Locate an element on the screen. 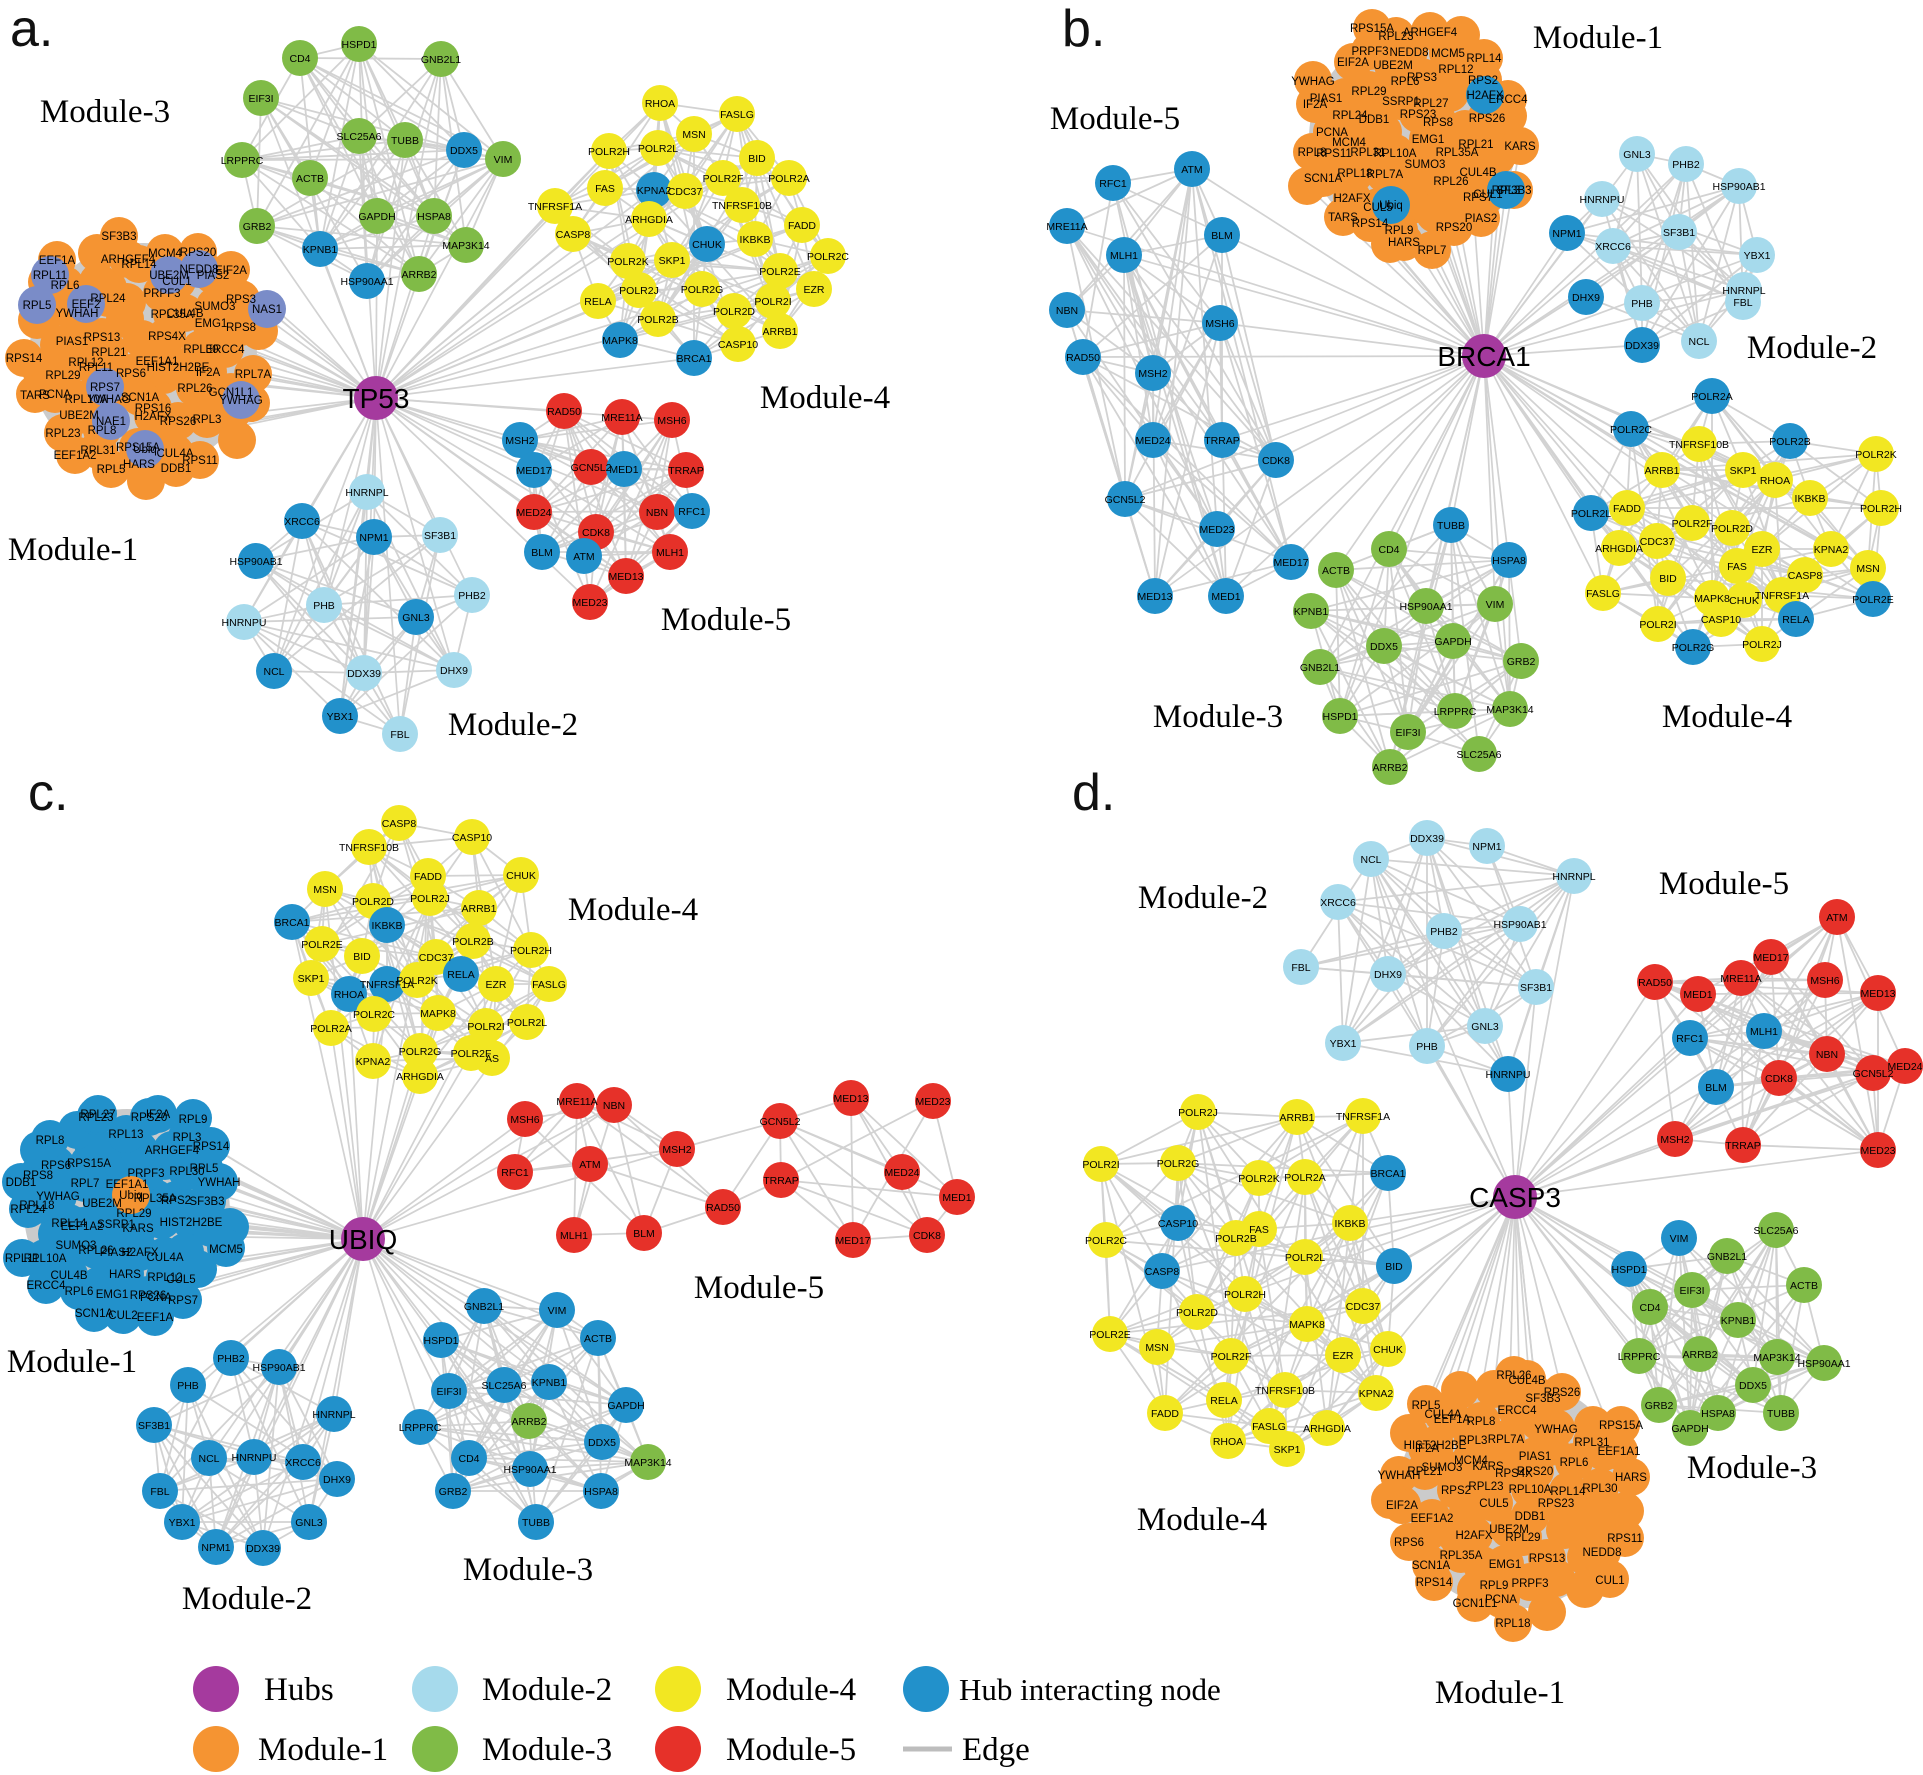 The height and width of the screenshot is (1775, 1923). svg-text: RPL9 is located at coordinates (193, 1120).